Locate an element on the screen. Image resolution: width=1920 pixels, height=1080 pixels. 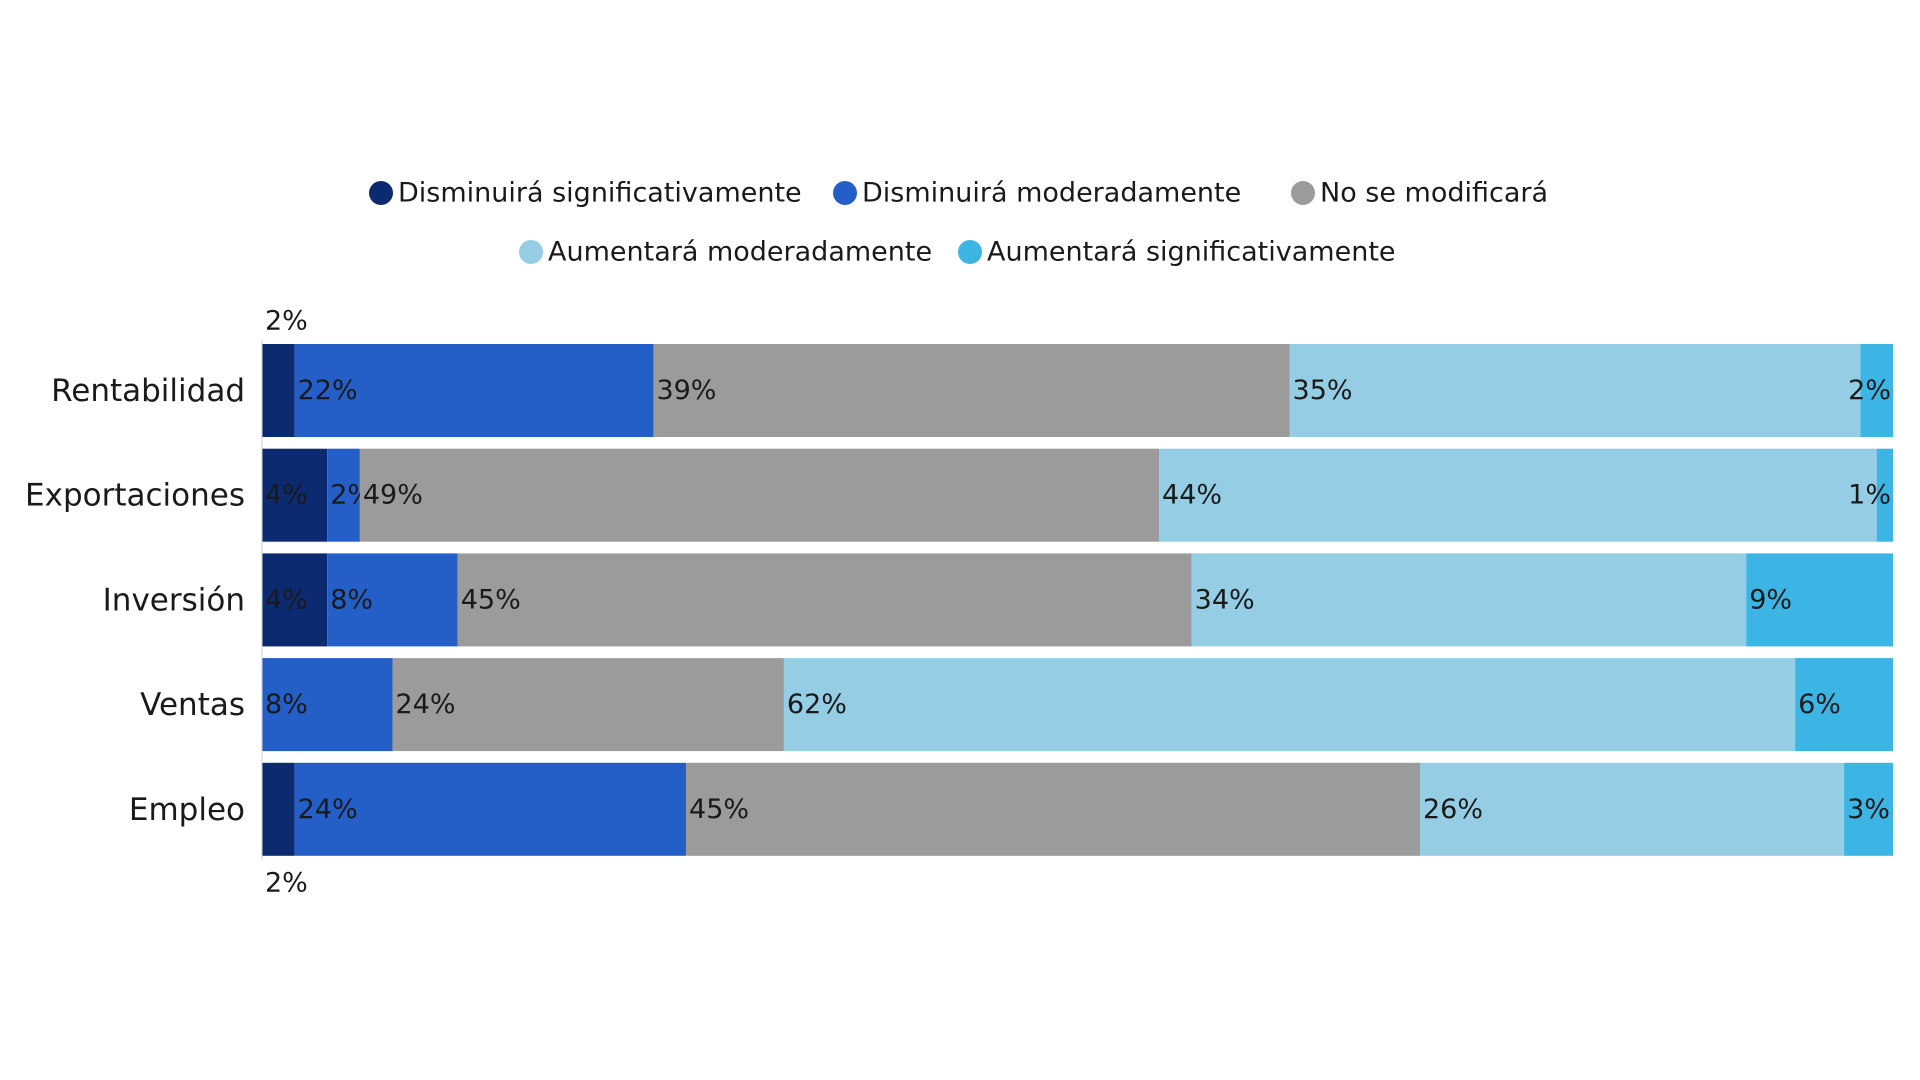
data-label: 6% is located at coordinates (1819, 704).